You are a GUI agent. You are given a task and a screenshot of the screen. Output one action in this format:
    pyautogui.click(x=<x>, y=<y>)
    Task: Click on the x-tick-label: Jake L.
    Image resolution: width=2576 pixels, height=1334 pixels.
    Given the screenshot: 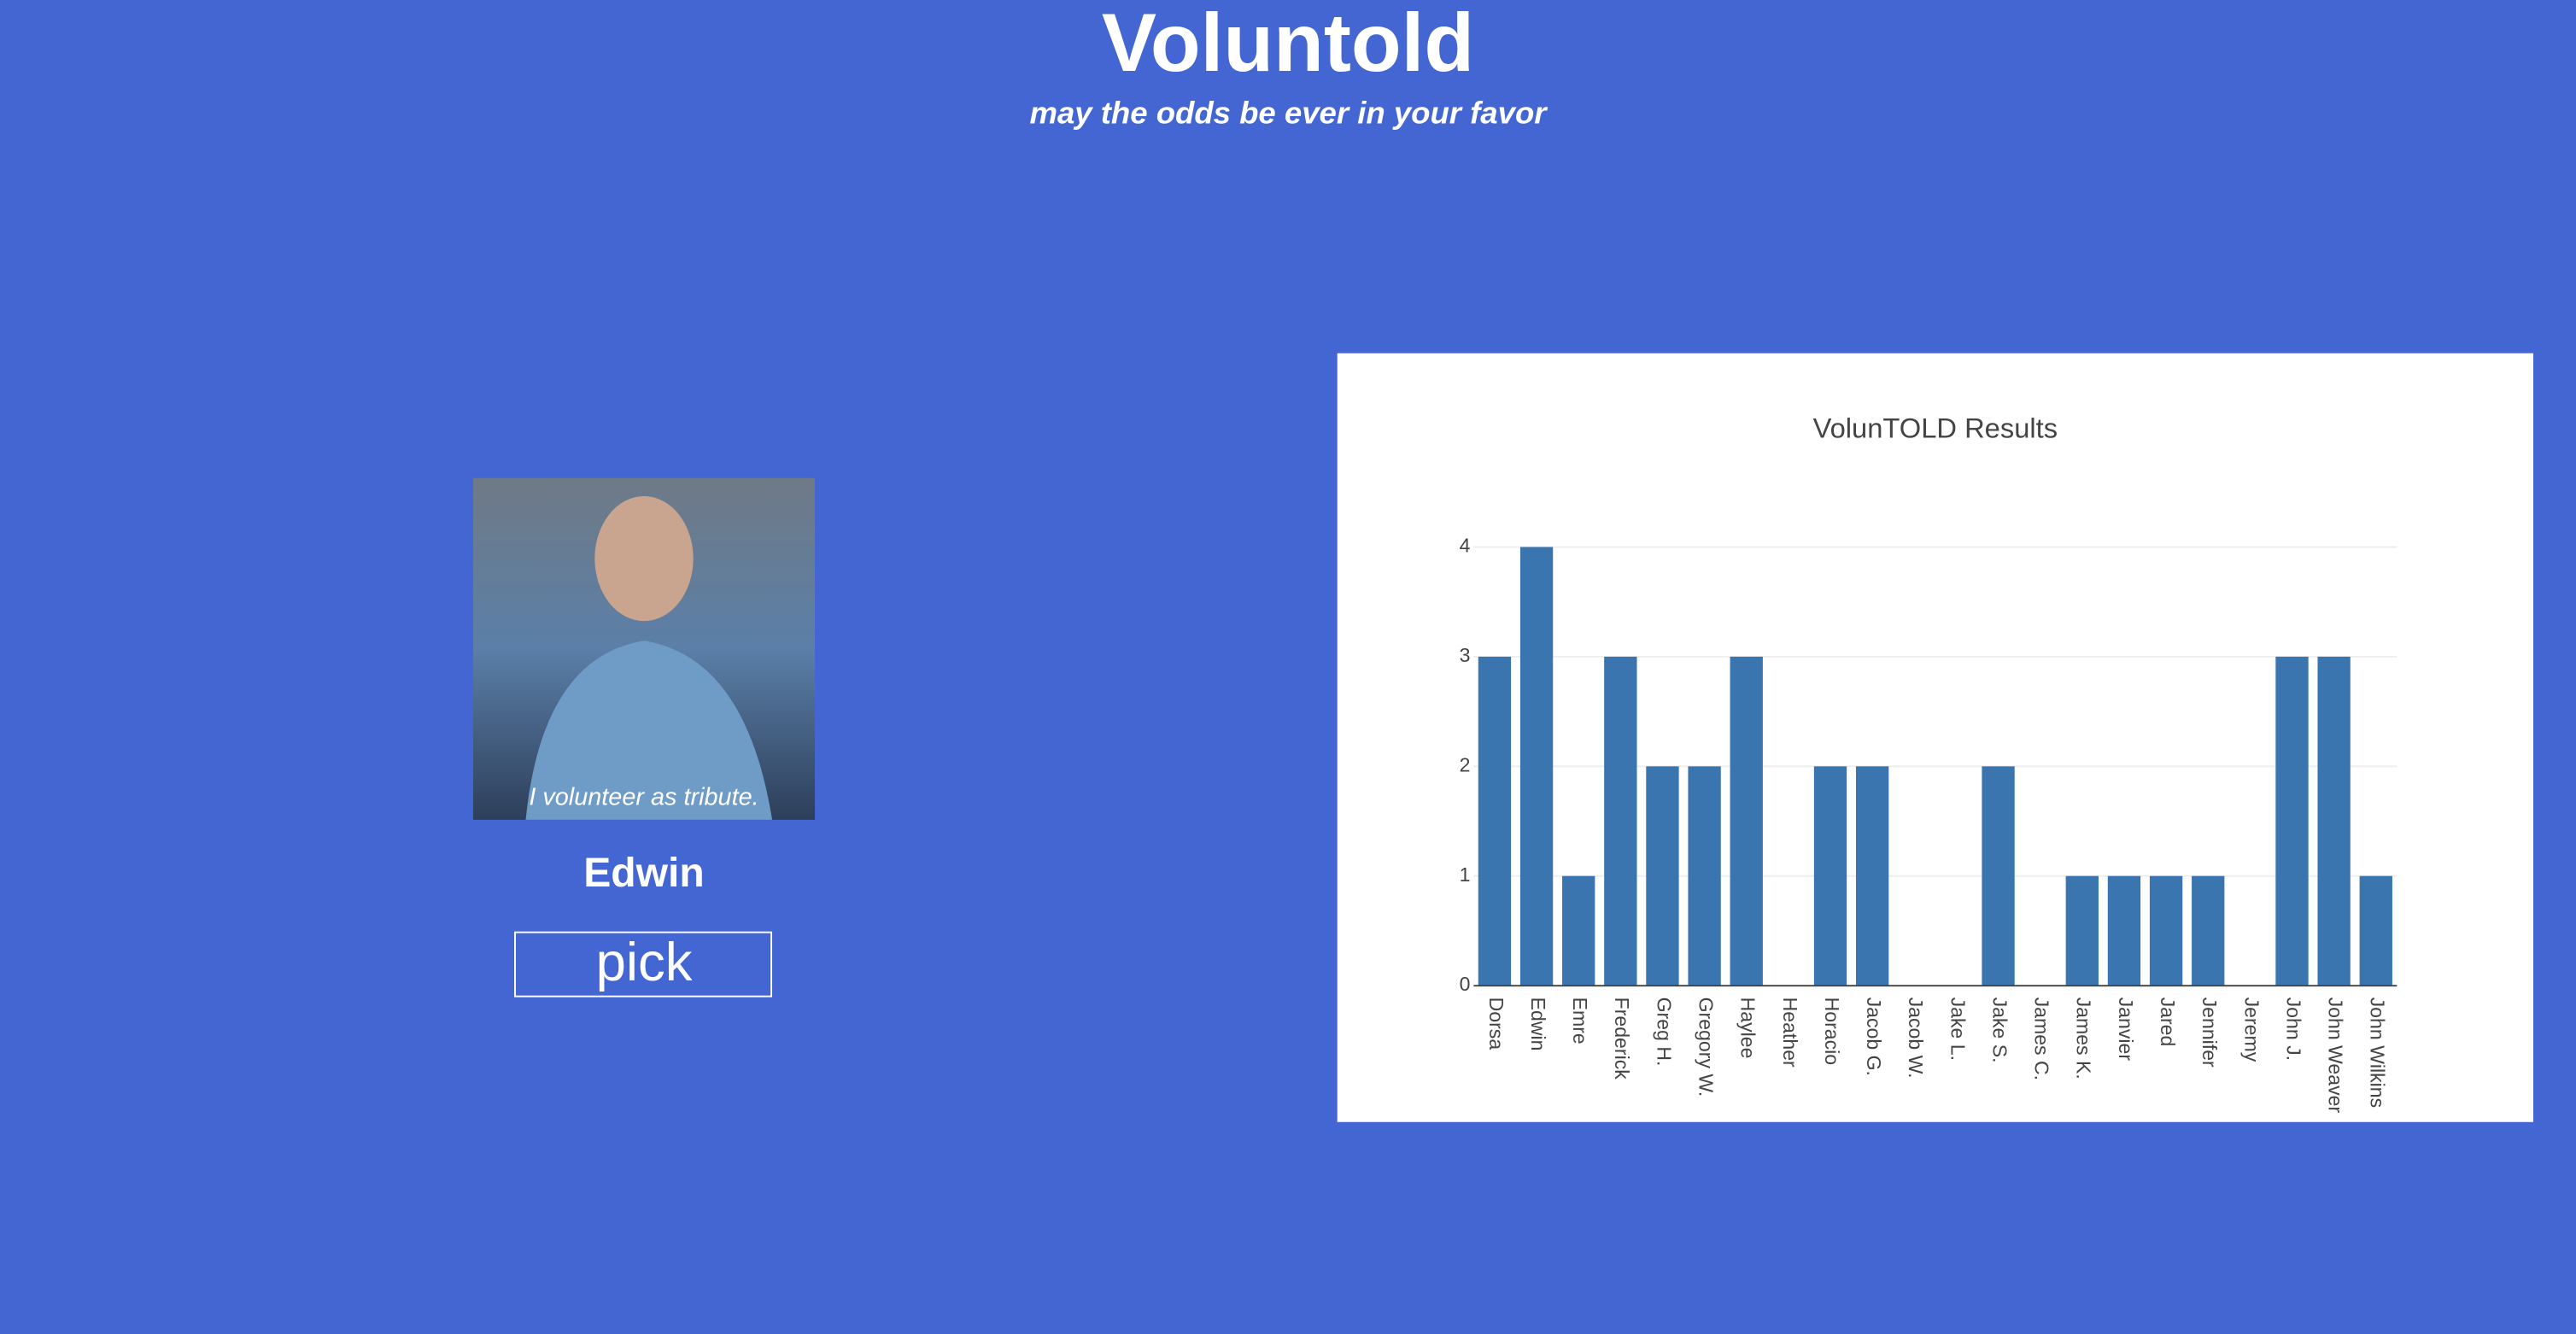 What is the action you would take?
    pyautogui.click(x=1958, y=1029)
    